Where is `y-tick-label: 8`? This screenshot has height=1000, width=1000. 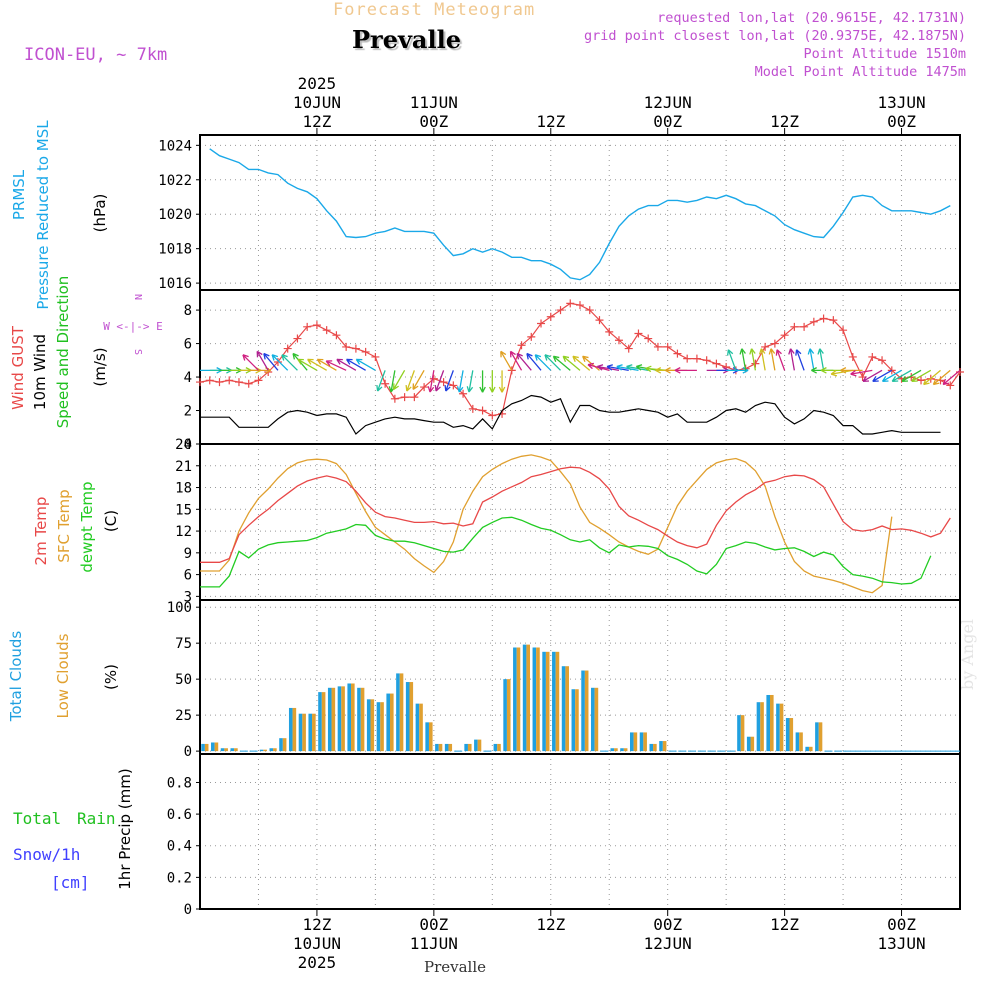
y-tick-label: 8 is located at coordinates (188, 311).